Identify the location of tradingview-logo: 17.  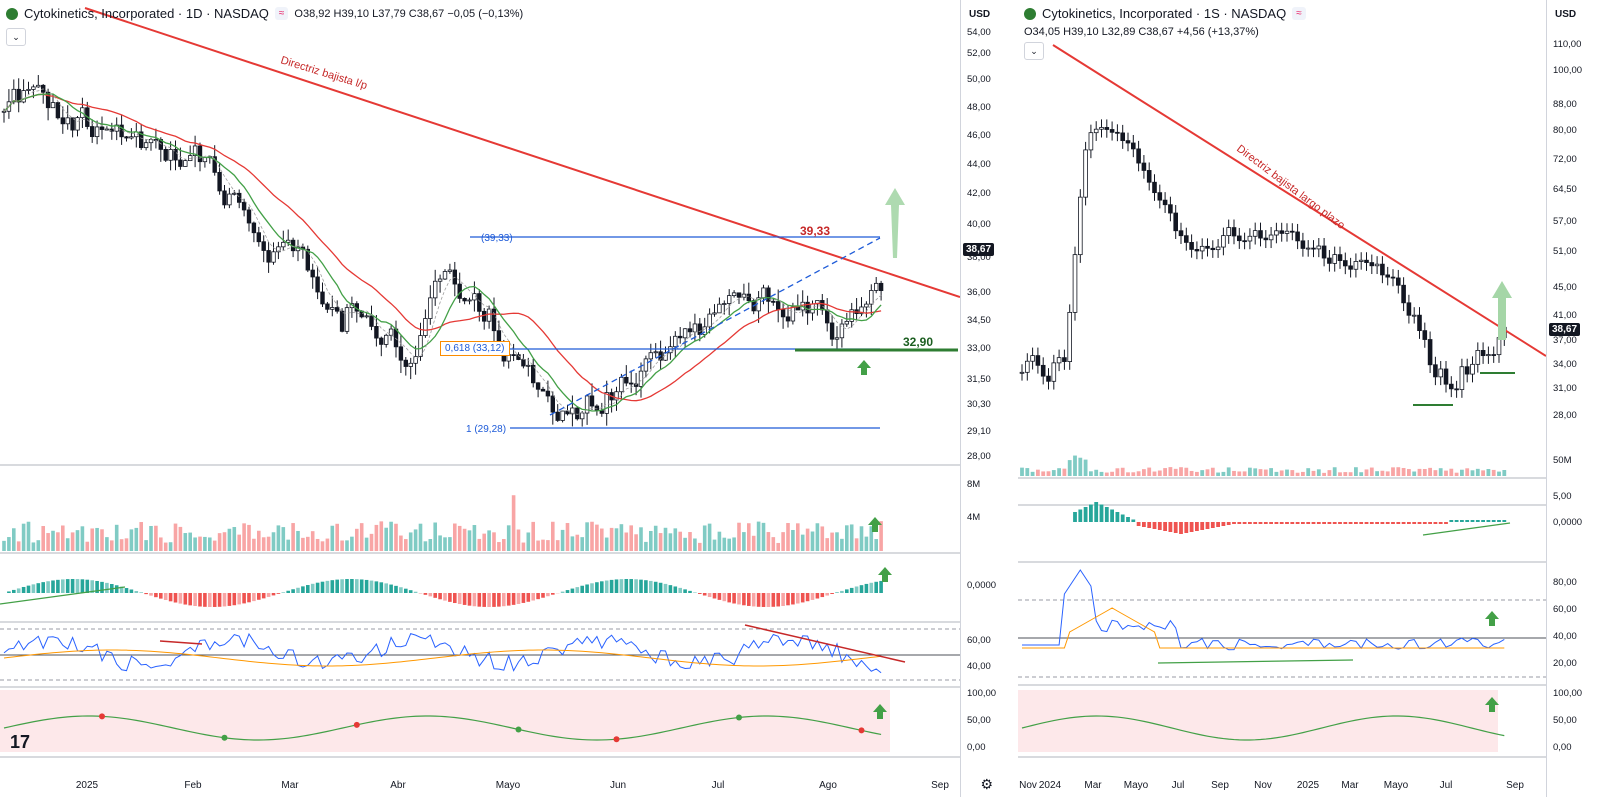
(20, 742).